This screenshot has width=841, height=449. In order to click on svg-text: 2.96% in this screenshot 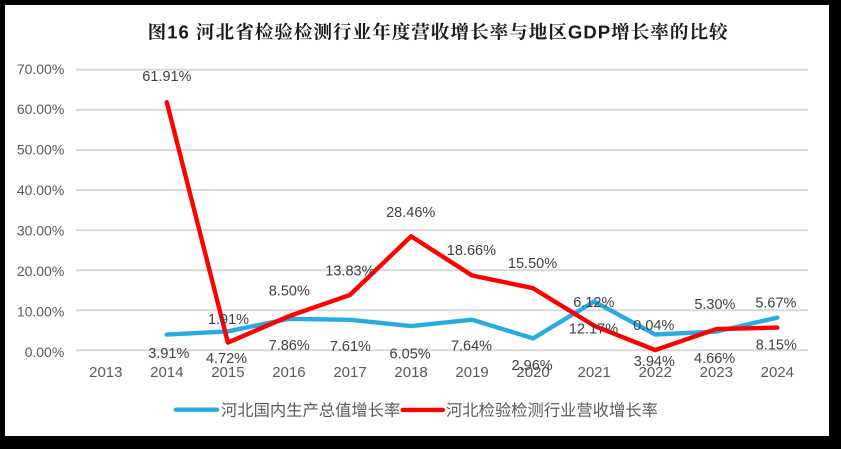, I will do `click(532, 366)`.